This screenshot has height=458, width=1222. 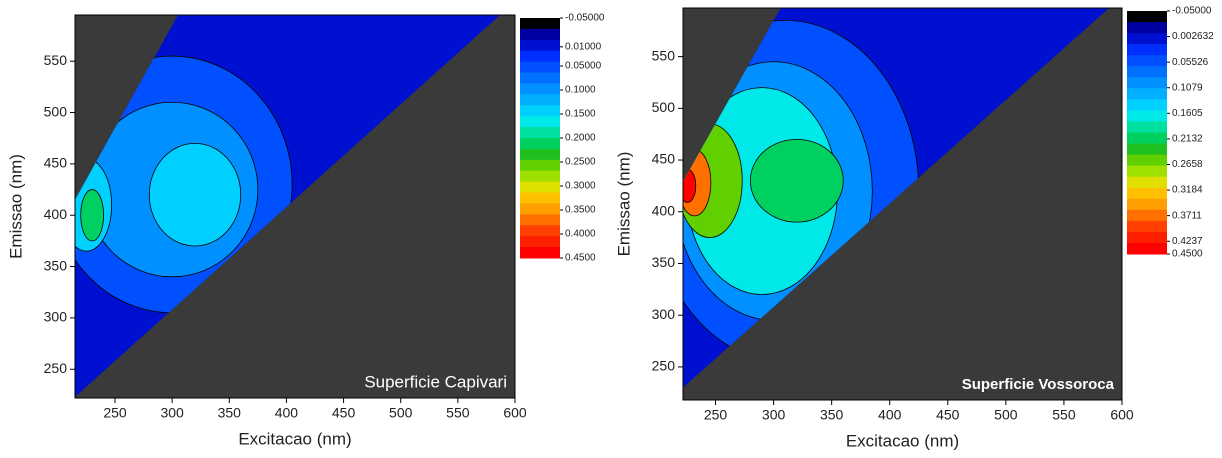 What do you see at coordinates (580, 186) in the screenshot?
I see `colorbar-label: 0.3000` at bounding box center [580, 186].